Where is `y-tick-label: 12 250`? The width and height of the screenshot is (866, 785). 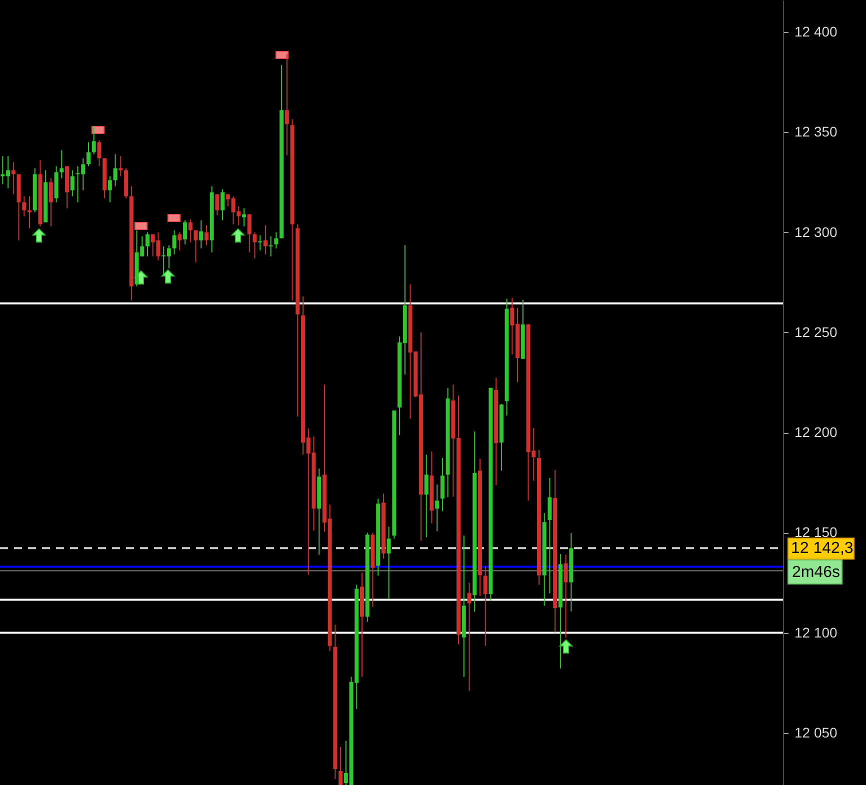
y-tick-label: 12 250 is located at coordinates (816, 332).